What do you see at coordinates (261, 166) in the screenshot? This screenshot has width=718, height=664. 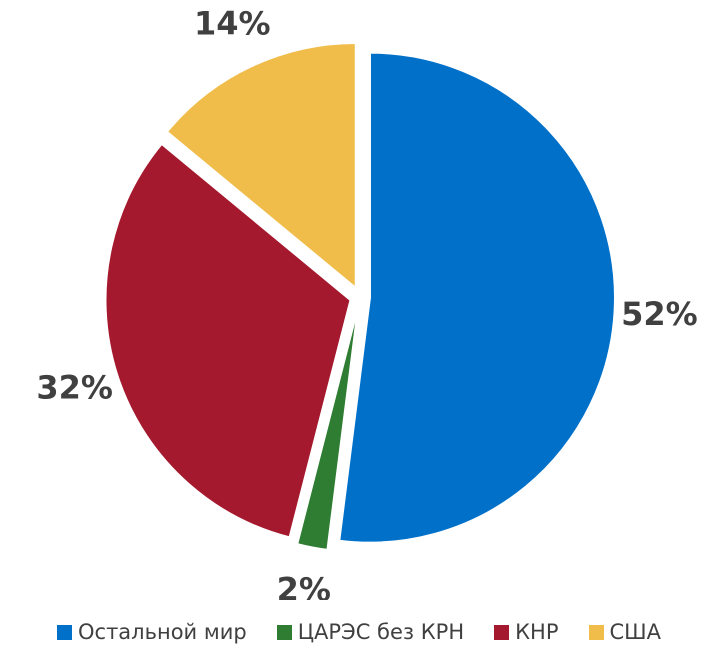 I see `slice-usa` at bounding box center [261, 166].